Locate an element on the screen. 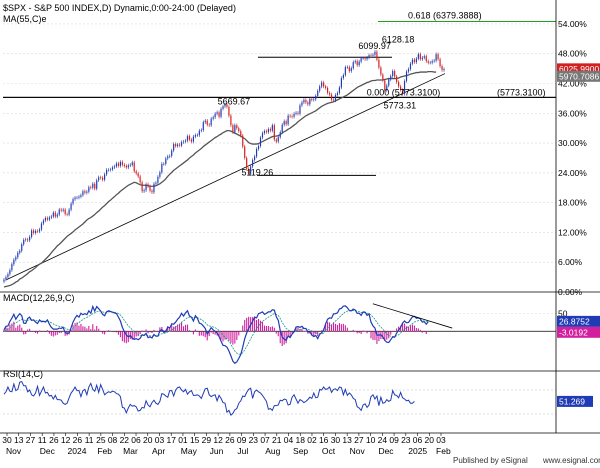 The height and width of the screenshot is (468, 600). price-annotation: 6128.18 is located at coordinates (398, 39).